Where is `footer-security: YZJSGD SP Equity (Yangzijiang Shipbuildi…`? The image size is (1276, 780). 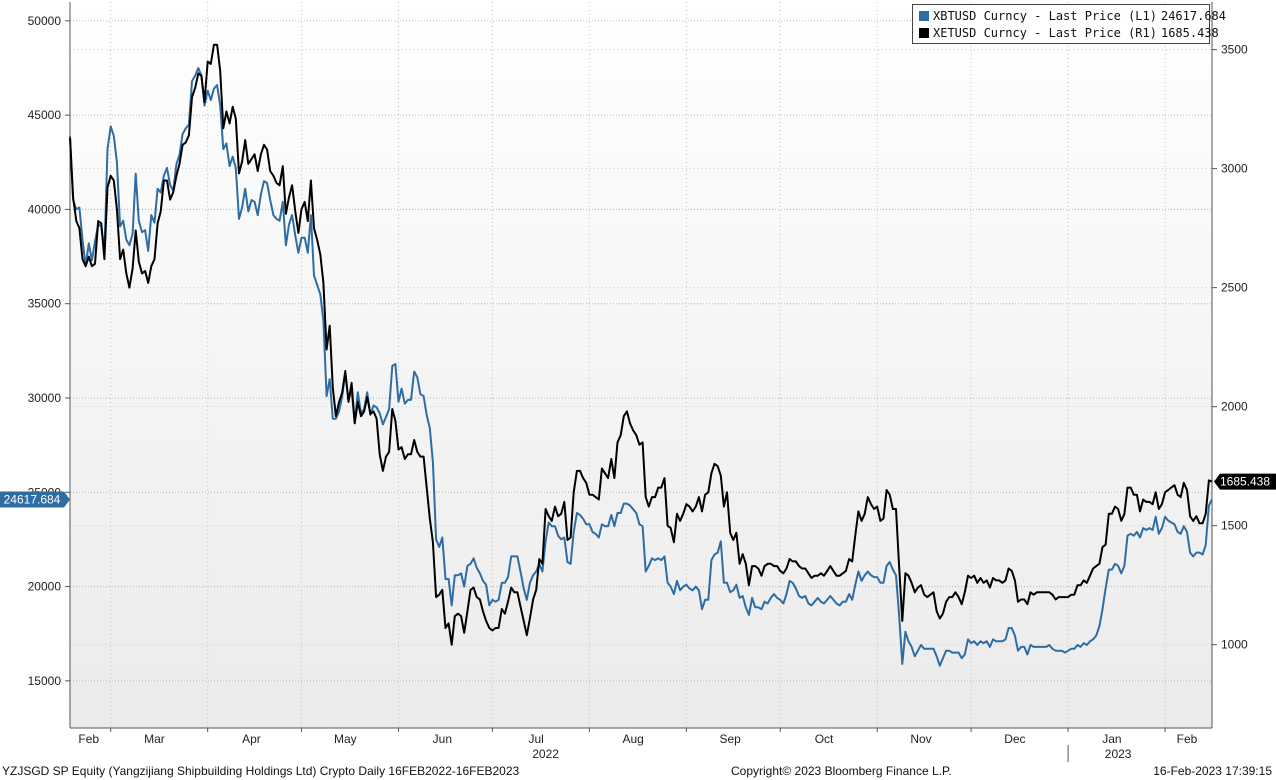
footer-security: YZJSGD SP Equity (Yangzijiang Shipbuildi… is located at coordinates (261, 771).